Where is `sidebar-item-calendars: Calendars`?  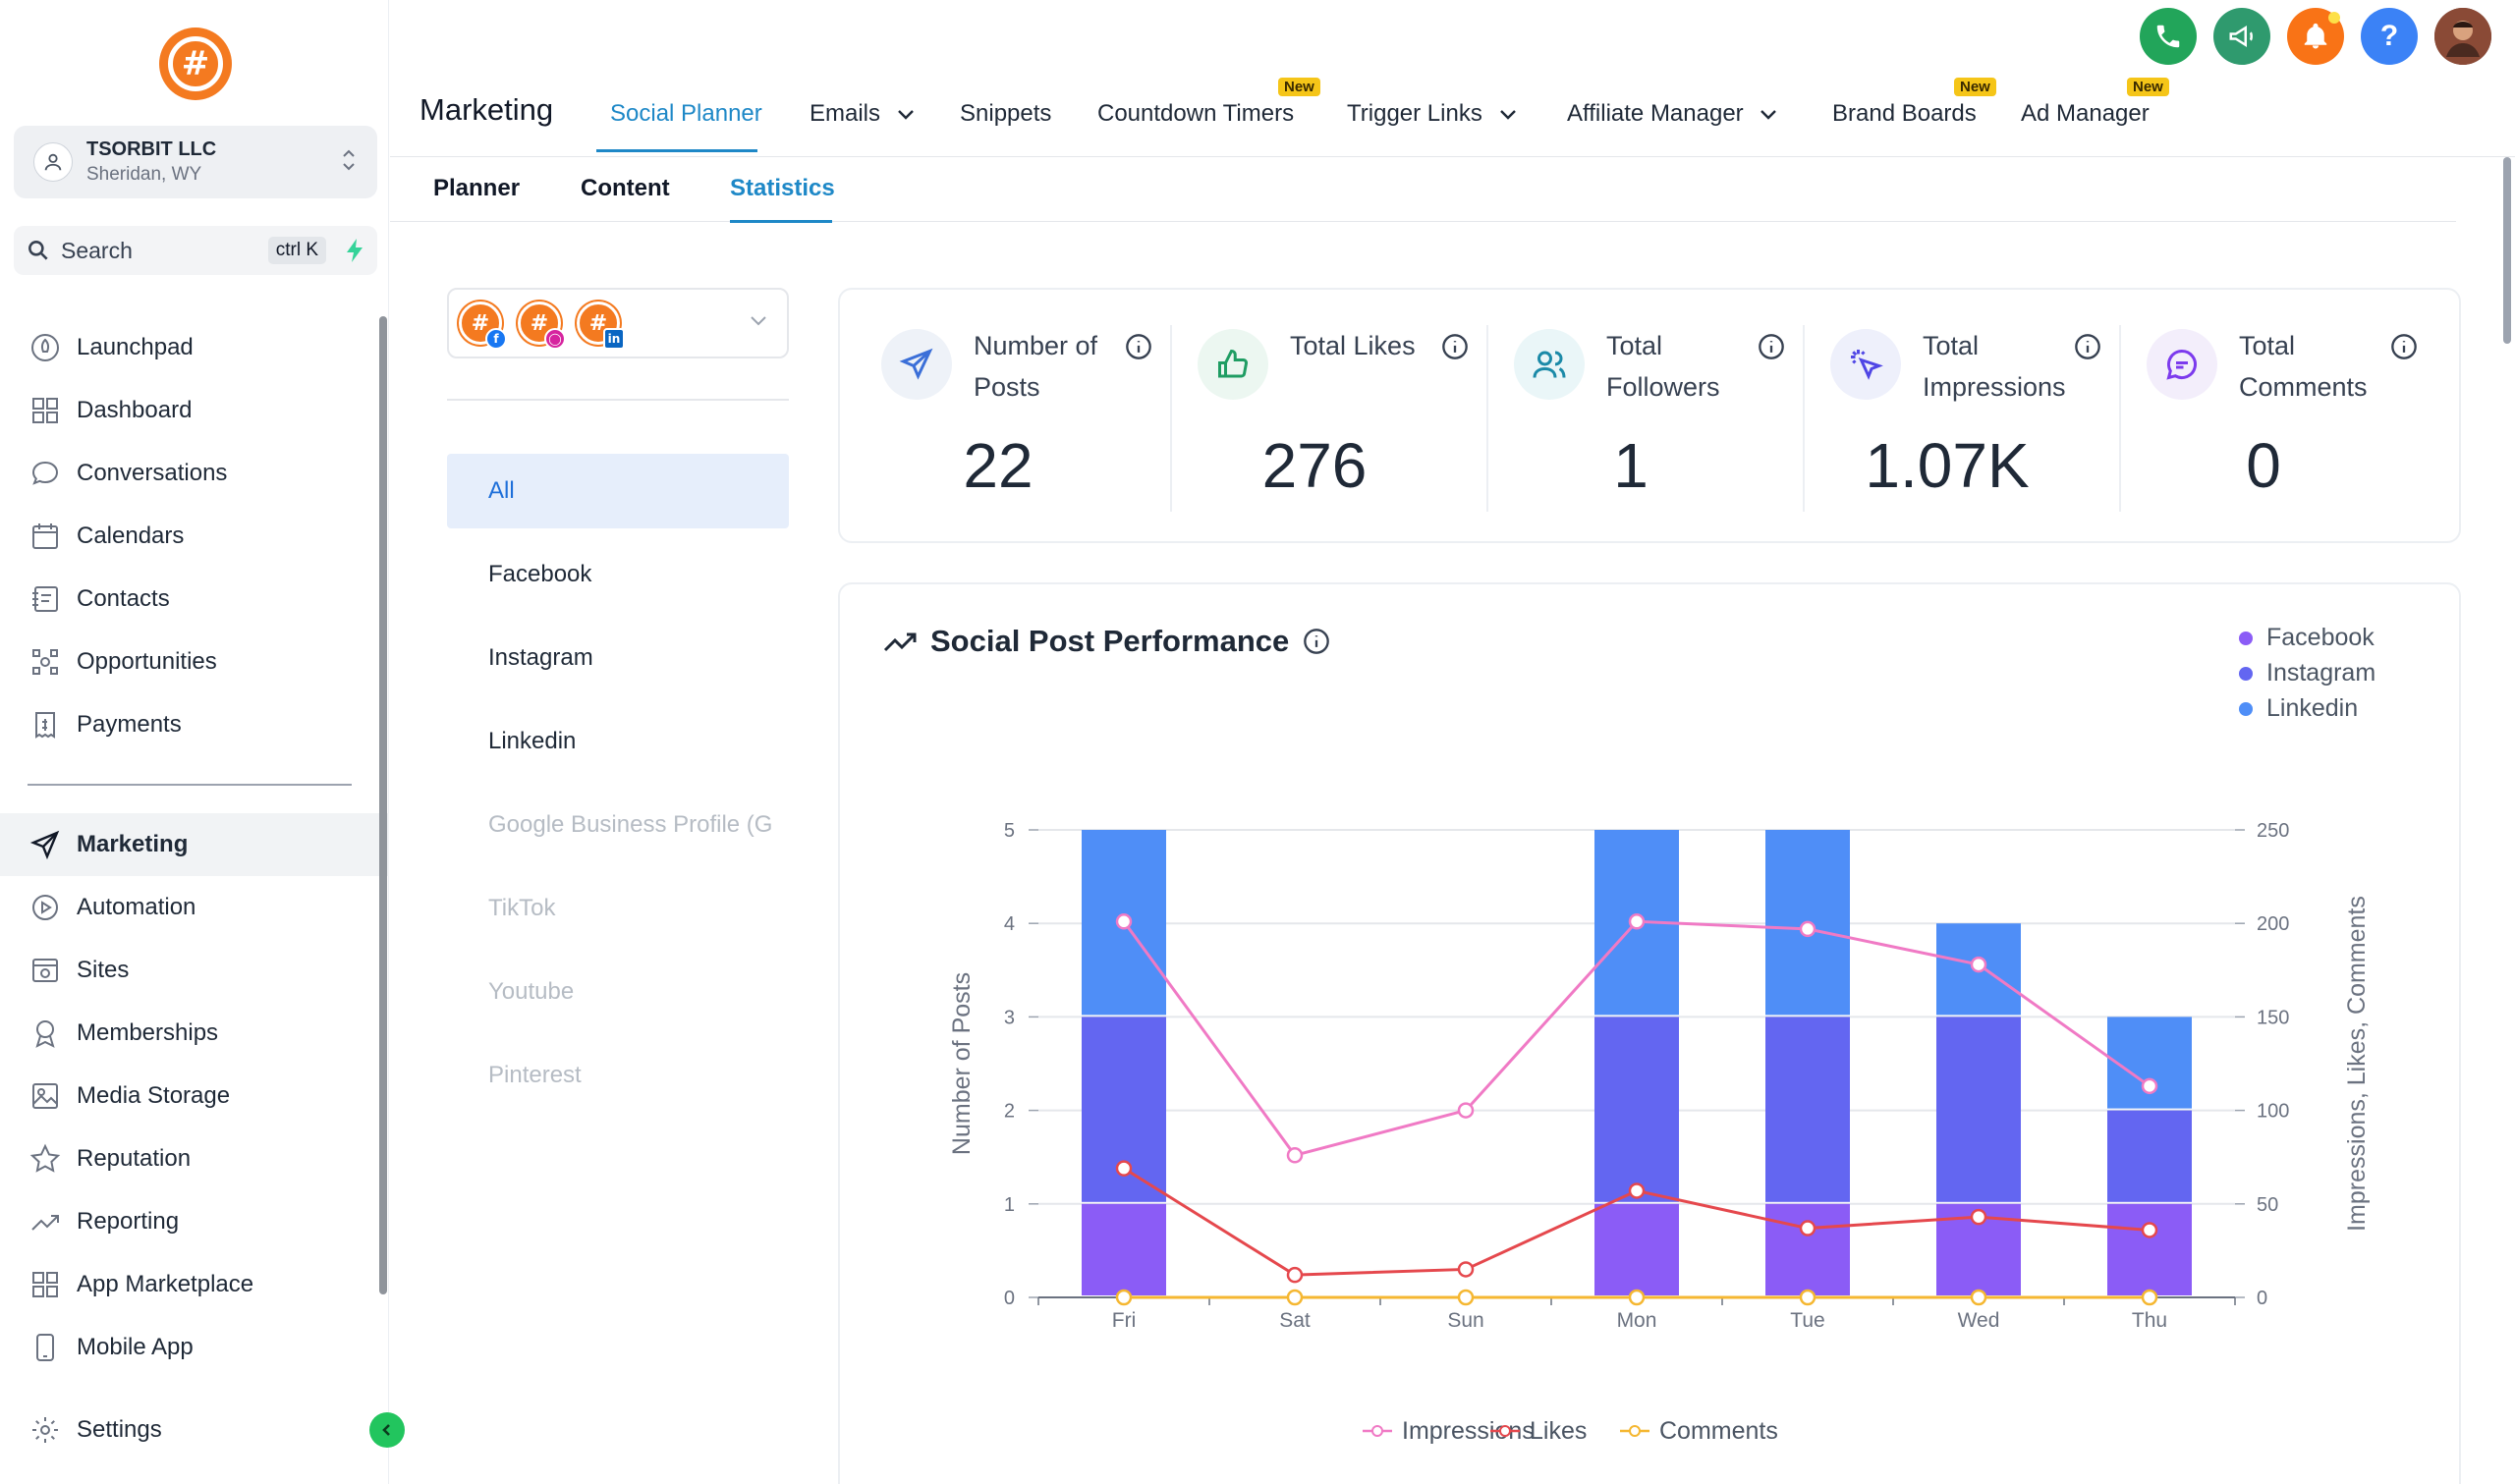
sidebar-item-calendars: Calendars is located at coordinates (194, 536).